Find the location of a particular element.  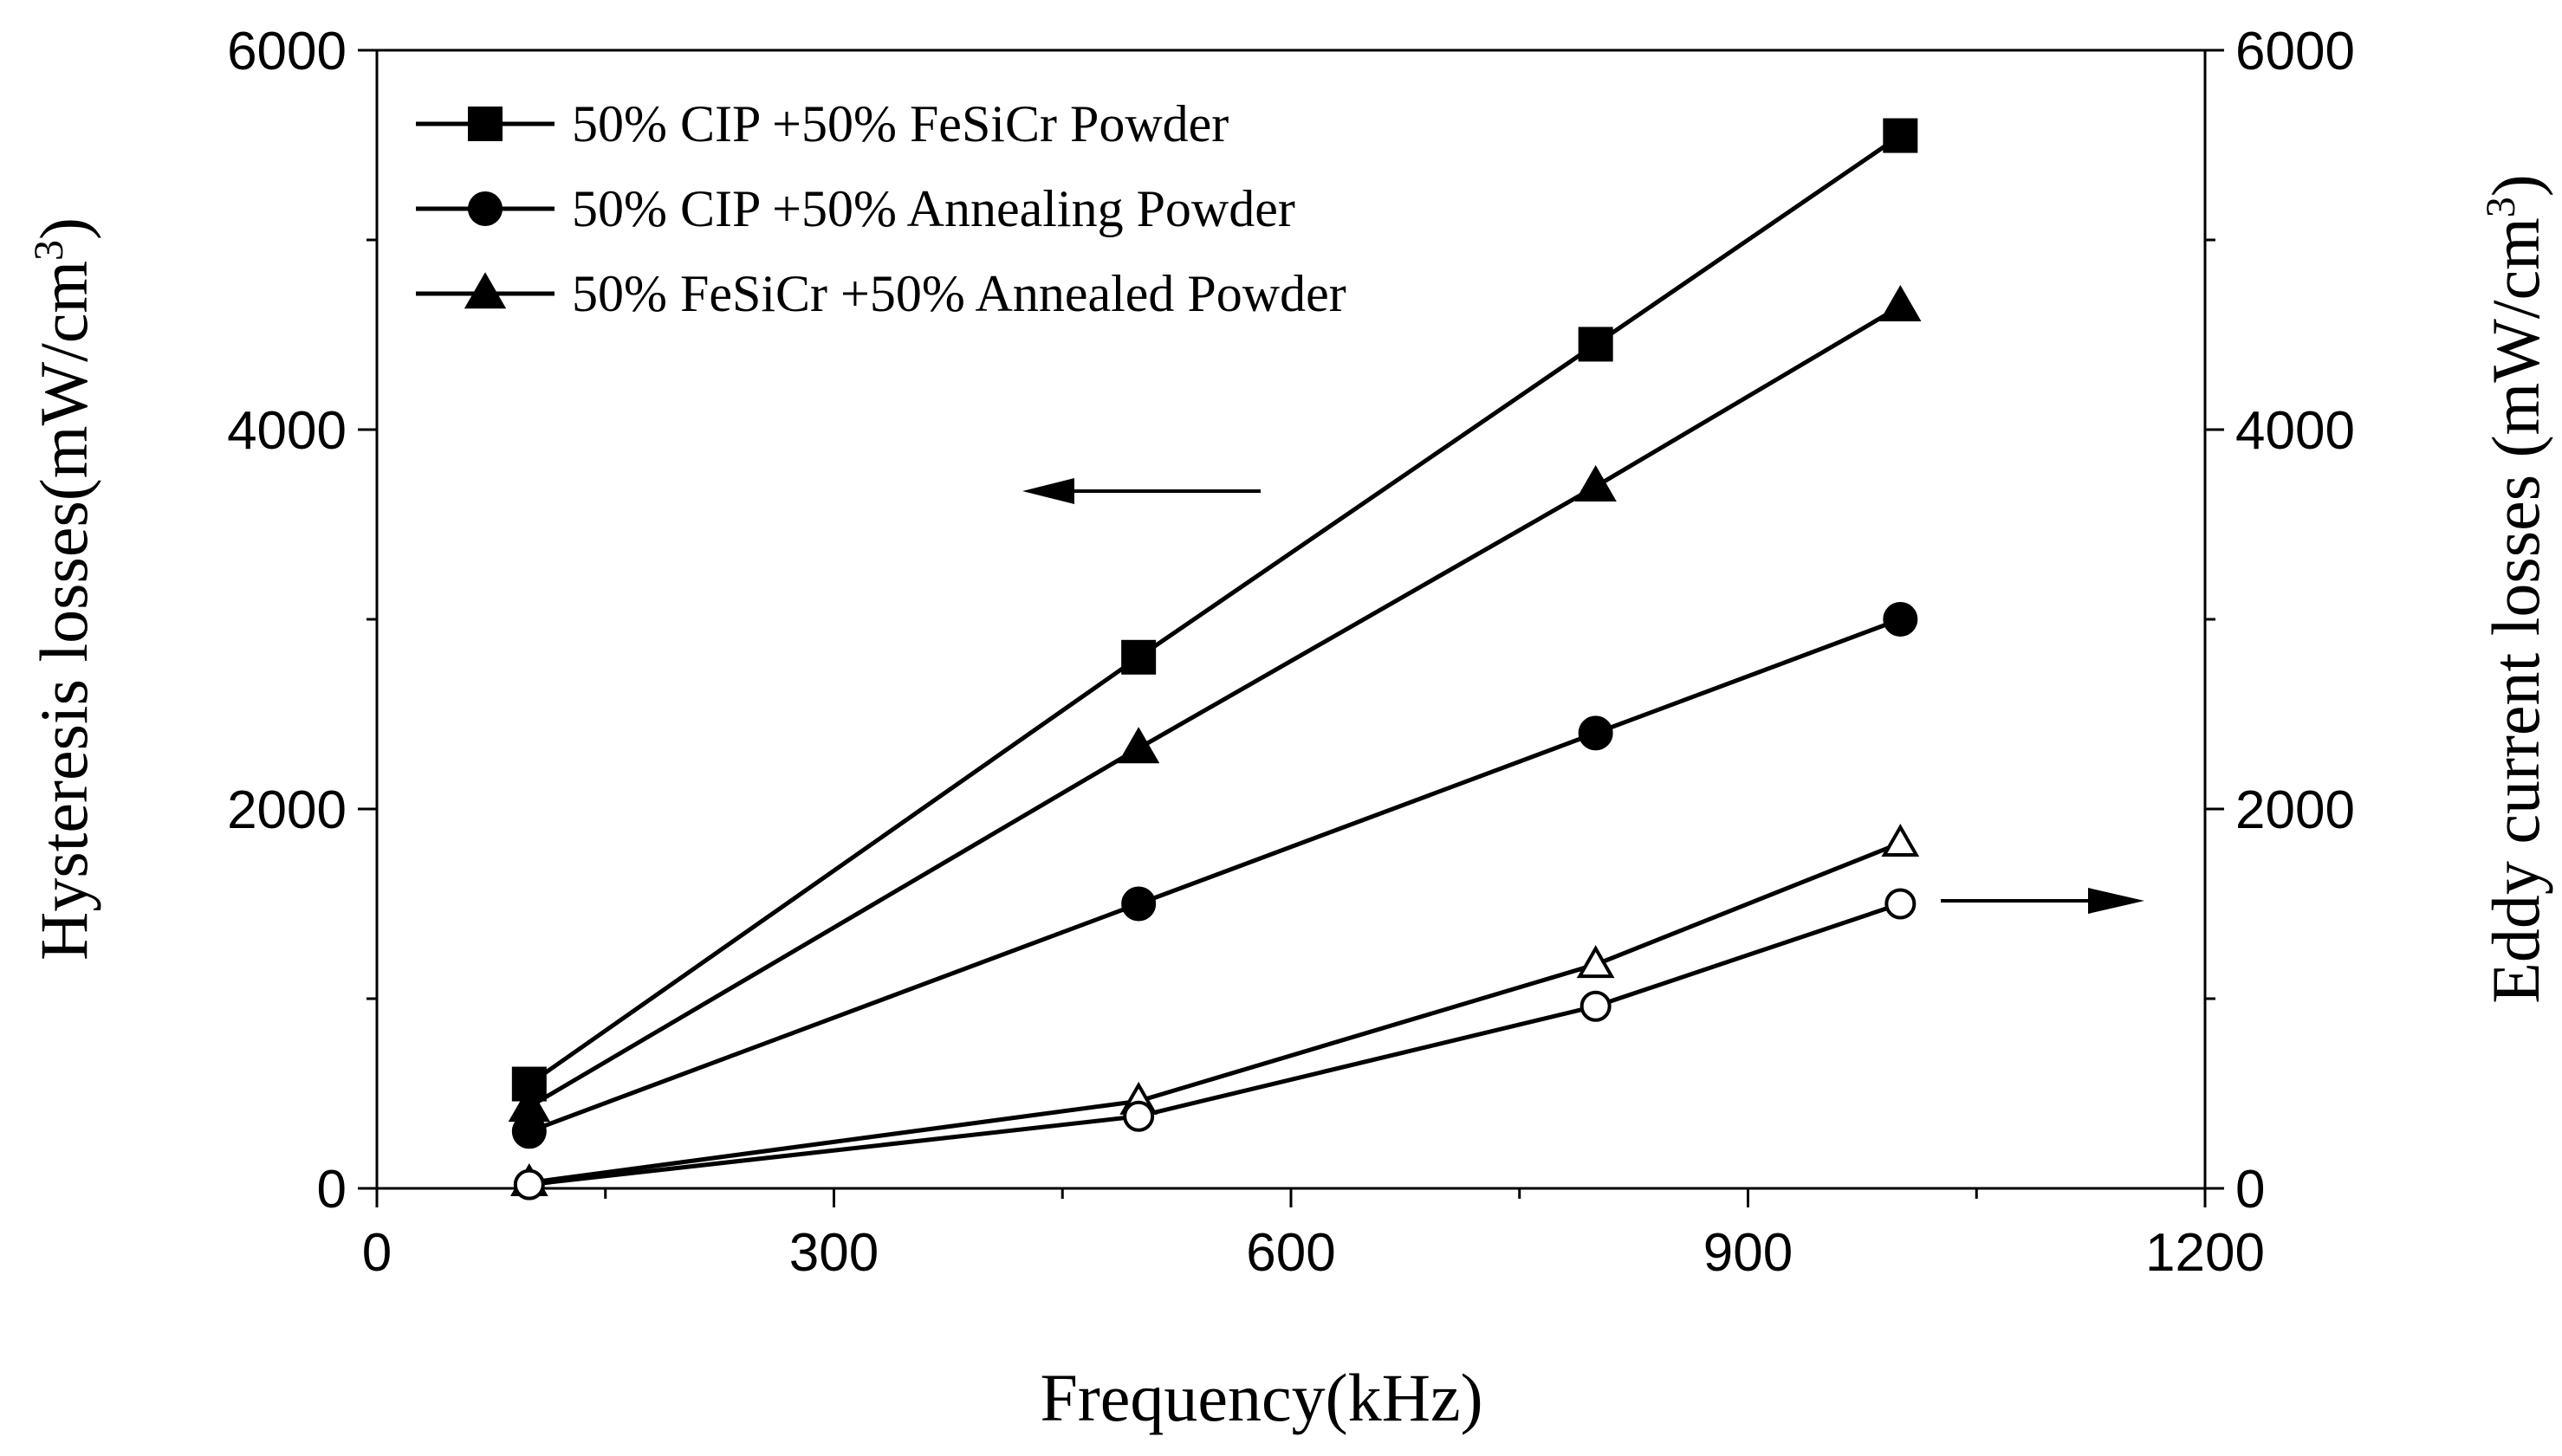

x-tick-label: 0 is located at coordinates (377, 1253).